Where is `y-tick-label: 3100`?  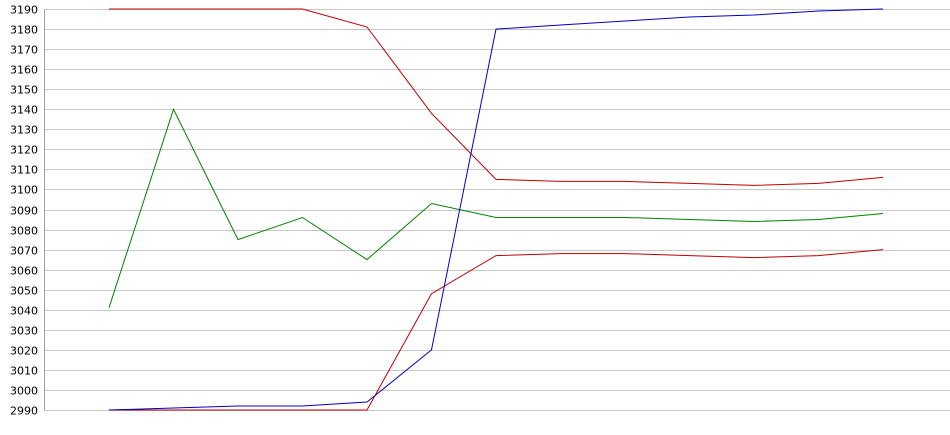
y-tick-label: 3100 is located at coordinates (24, 190).